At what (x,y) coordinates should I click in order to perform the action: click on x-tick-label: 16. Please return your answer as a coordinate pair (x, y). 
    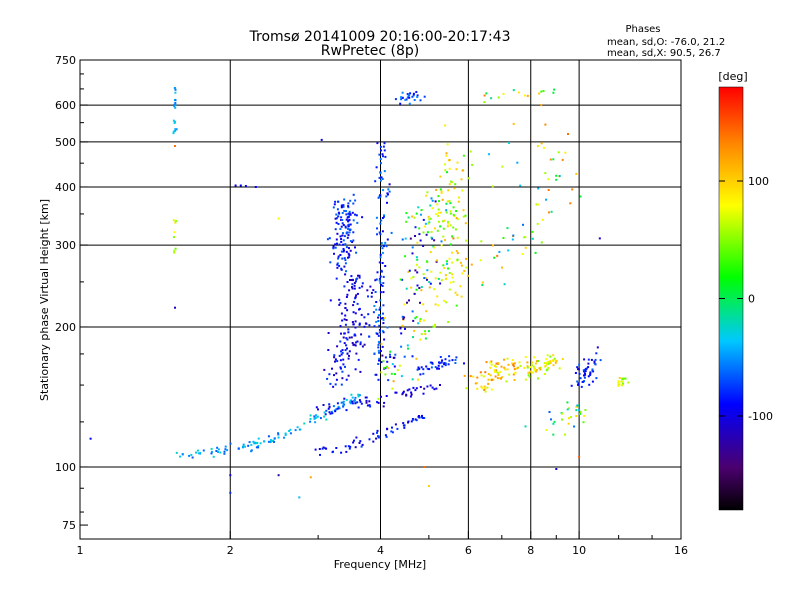
    Looking at the image, I should click on (681, 550).